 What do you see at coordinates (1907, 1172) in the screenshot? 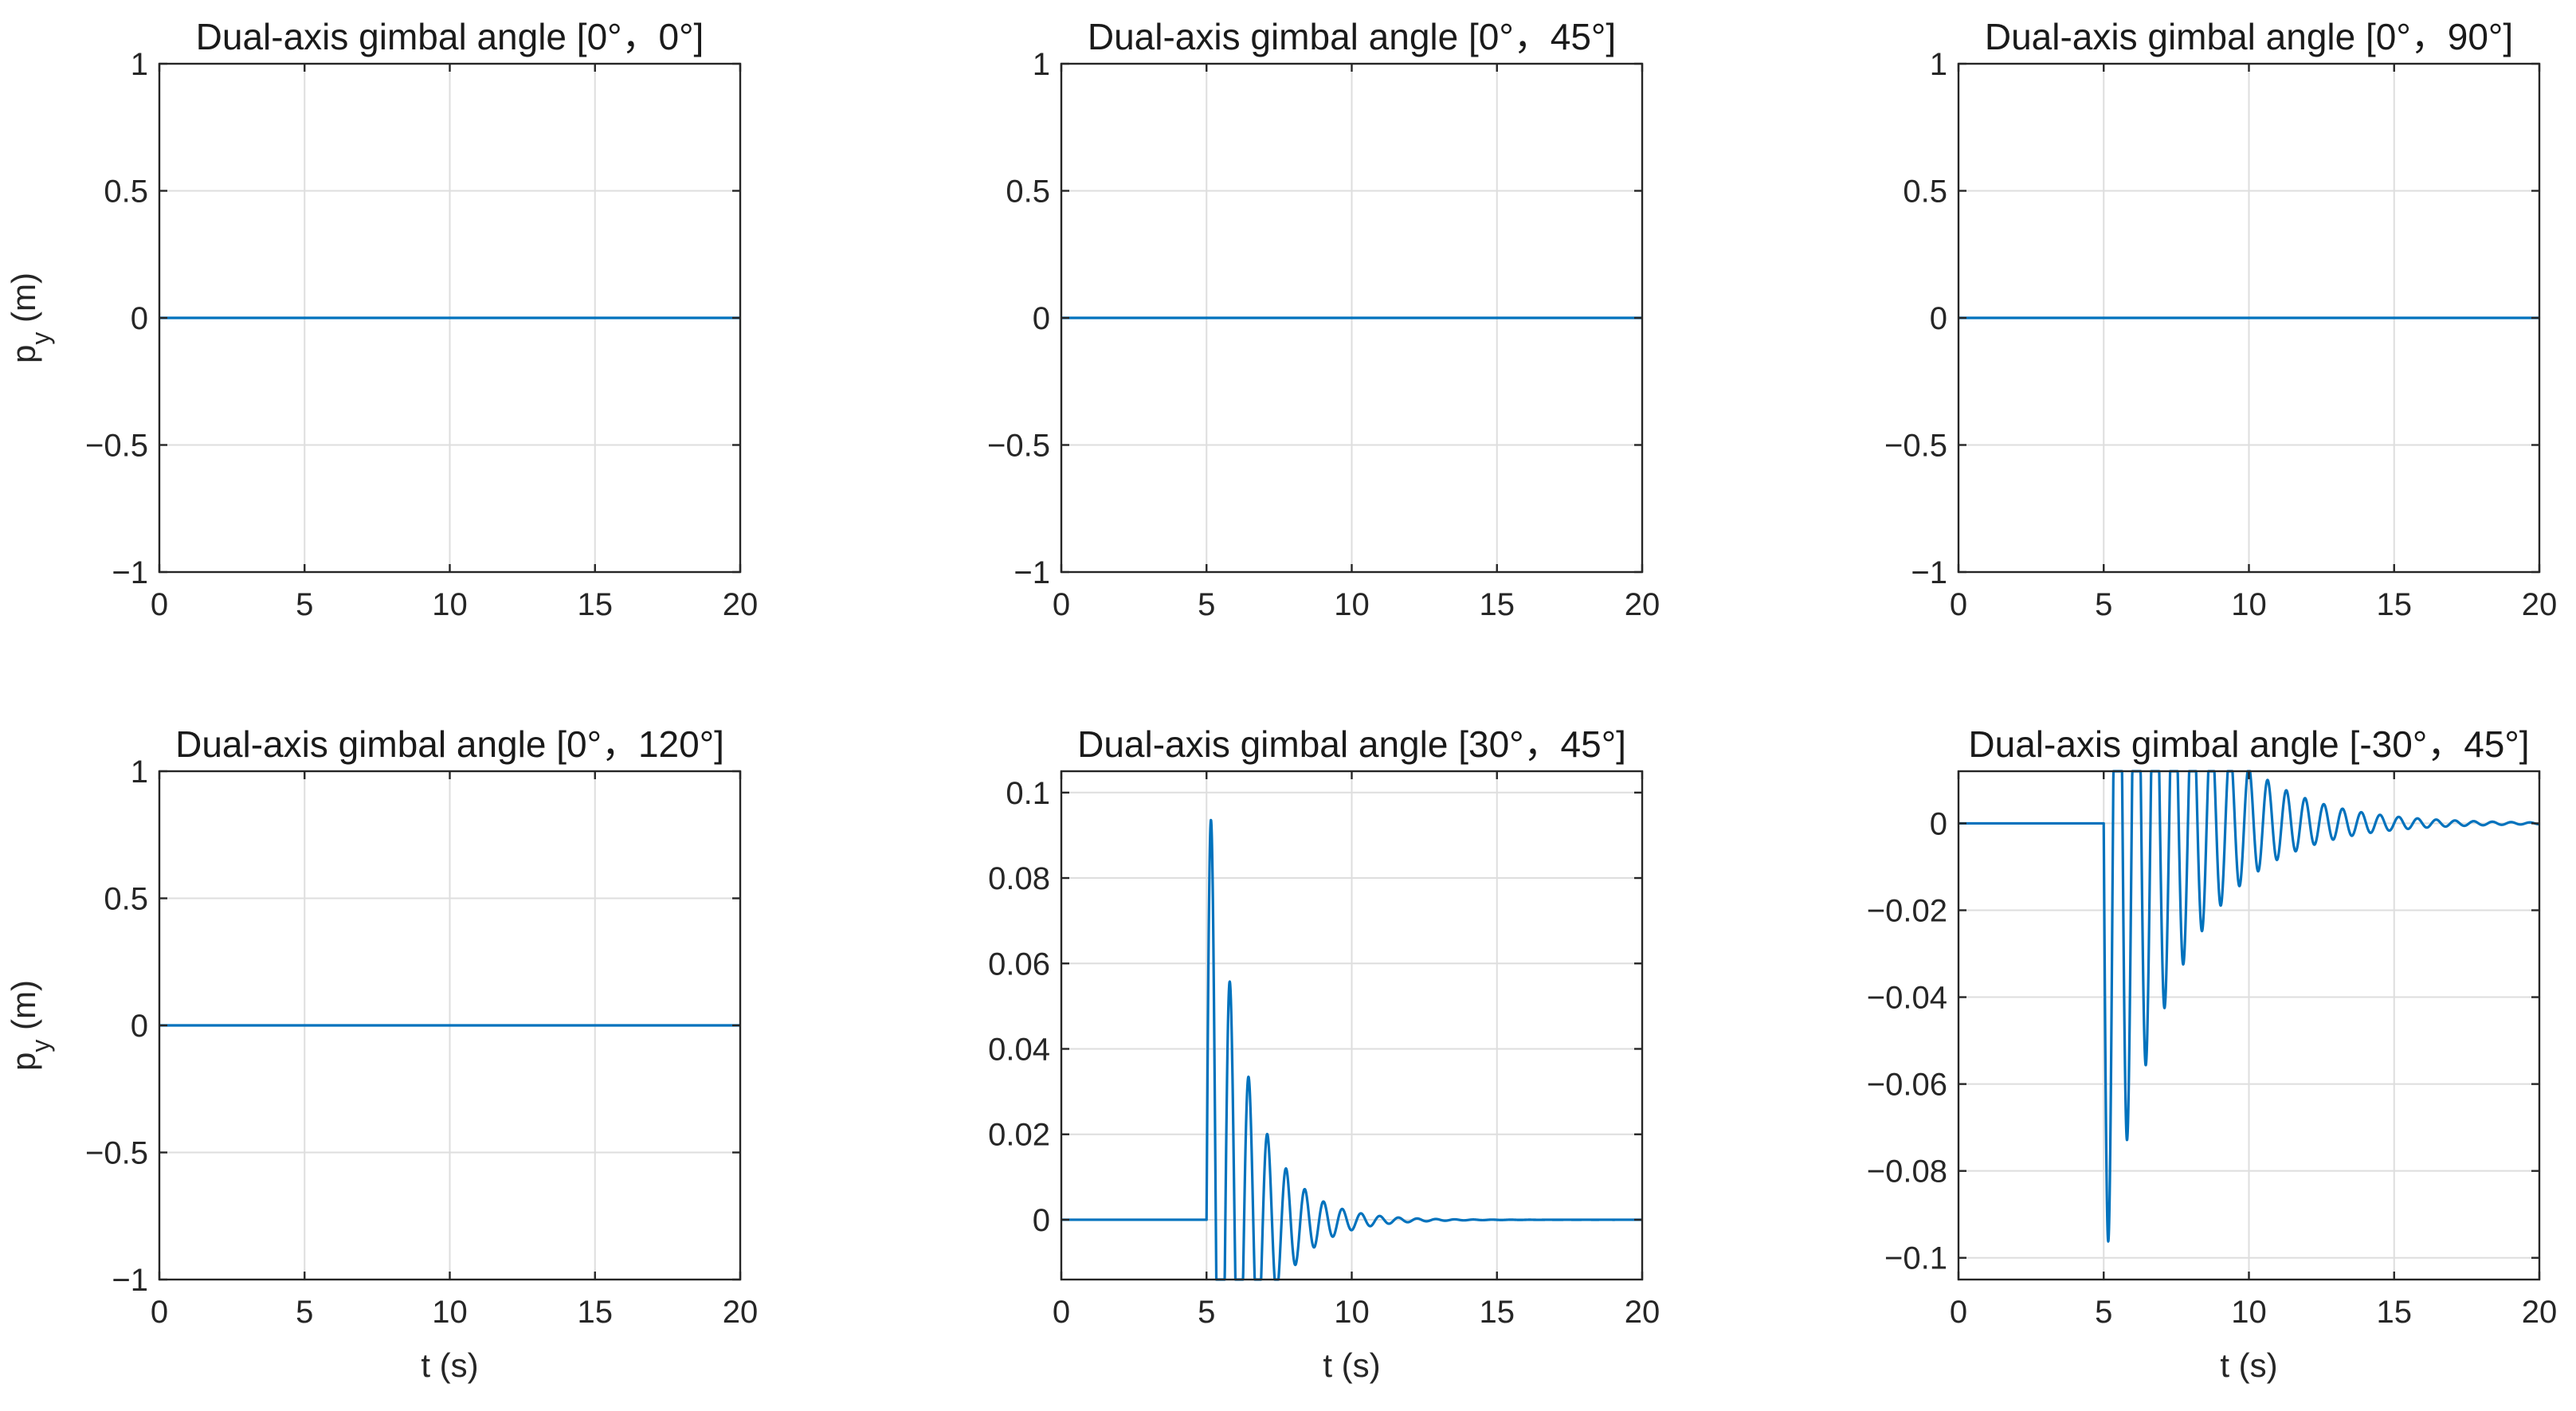
I see `y-tick-label: −0.08` at bounding box center [1907, 1172].